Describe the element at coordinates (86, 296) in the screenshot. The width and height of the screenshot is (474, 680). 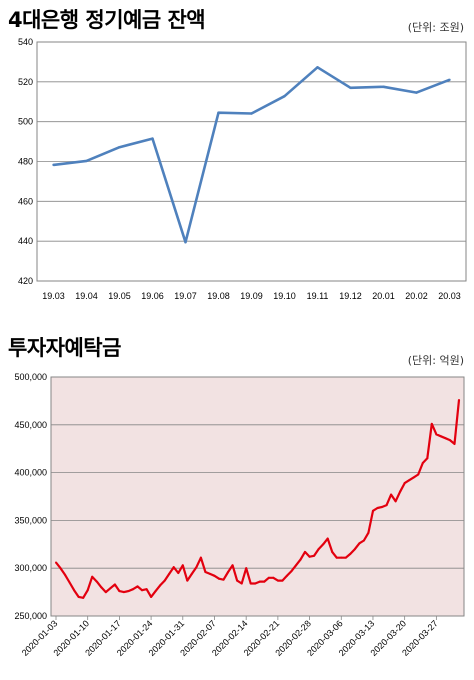
I see `chart1-x-tick-label: 19.04` at that location.